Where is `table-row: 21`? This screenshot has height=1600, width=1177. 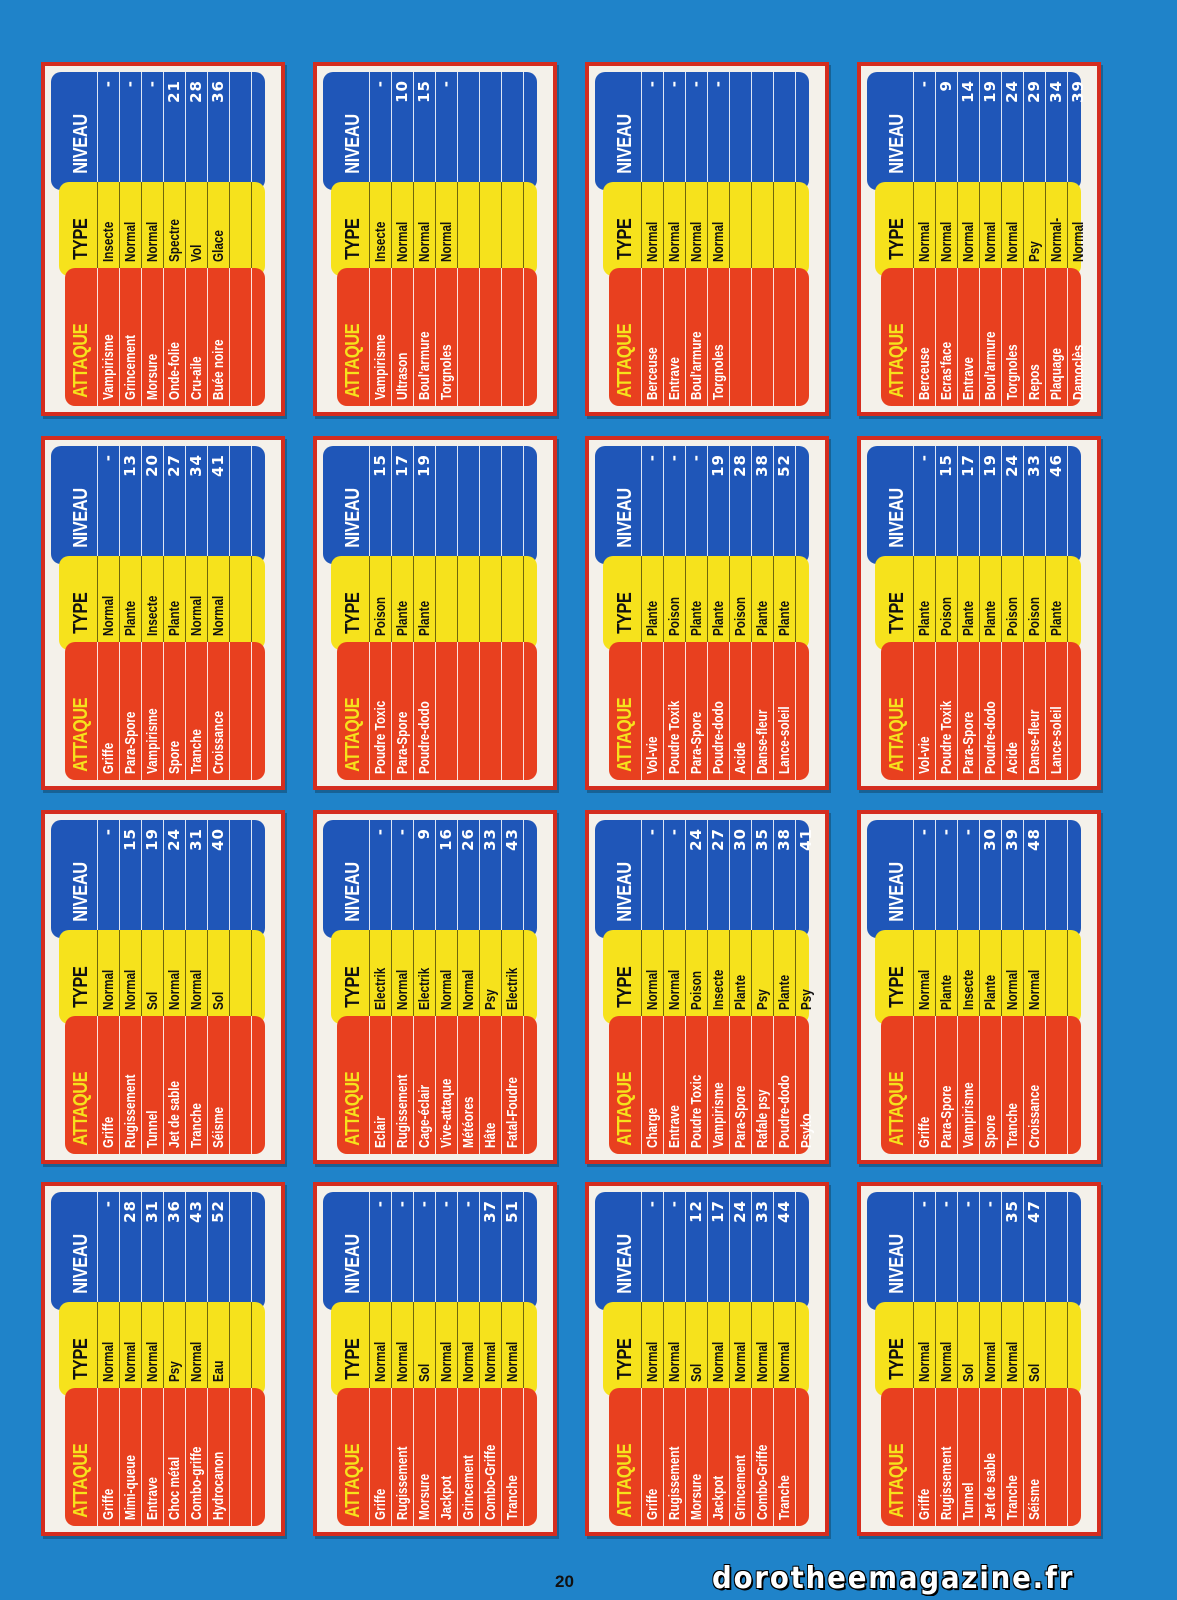
table-row: 21 is located at coordinates (174, 131).